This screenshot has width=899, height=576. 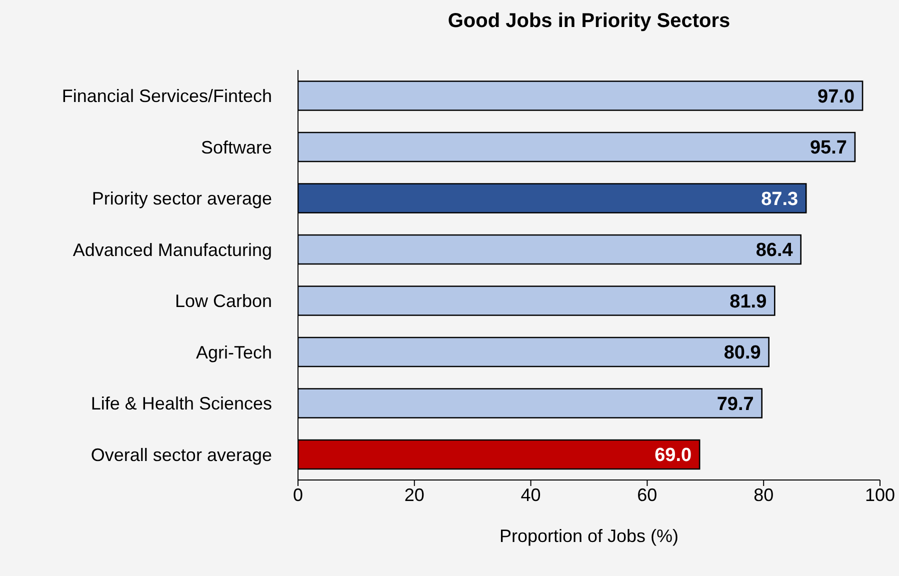 I want to click on data-label: 69.0, so click(x=673, y=455).